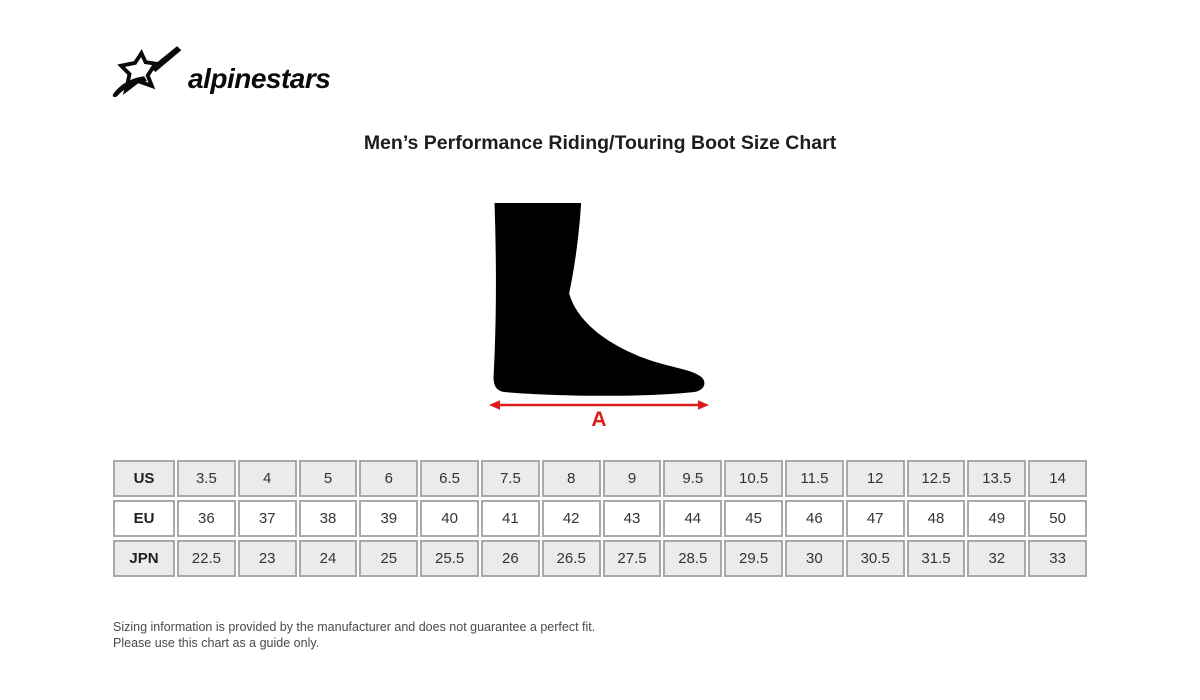  What do you see at coordinates (632, 558) in the screenshot?
I see `size-cell: 27.5` at bounding box center [632, 558].